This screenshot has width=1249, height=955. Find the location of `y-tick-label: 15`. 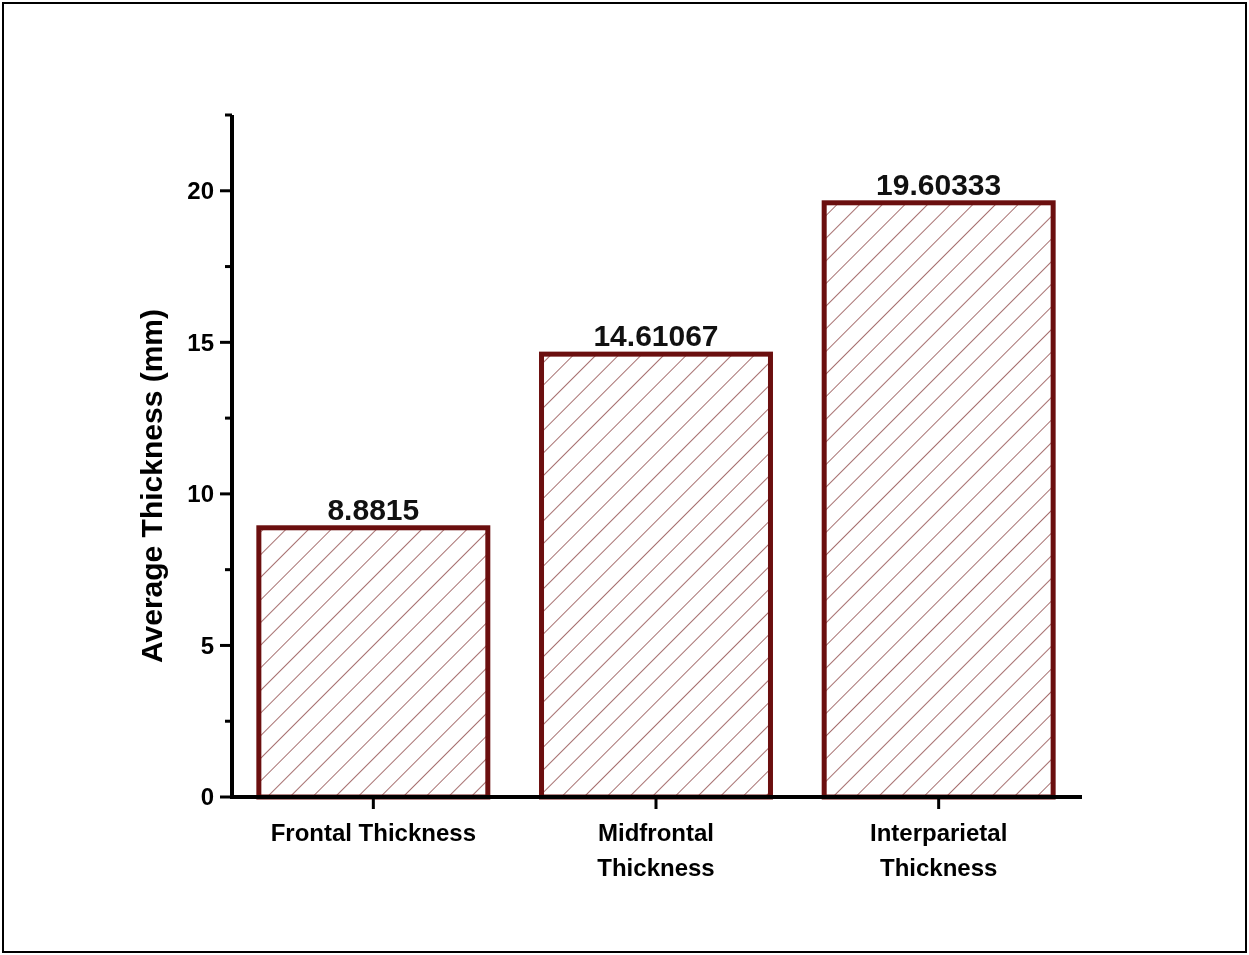

y-tick-label: 15 is located at coordinates (200, 342).